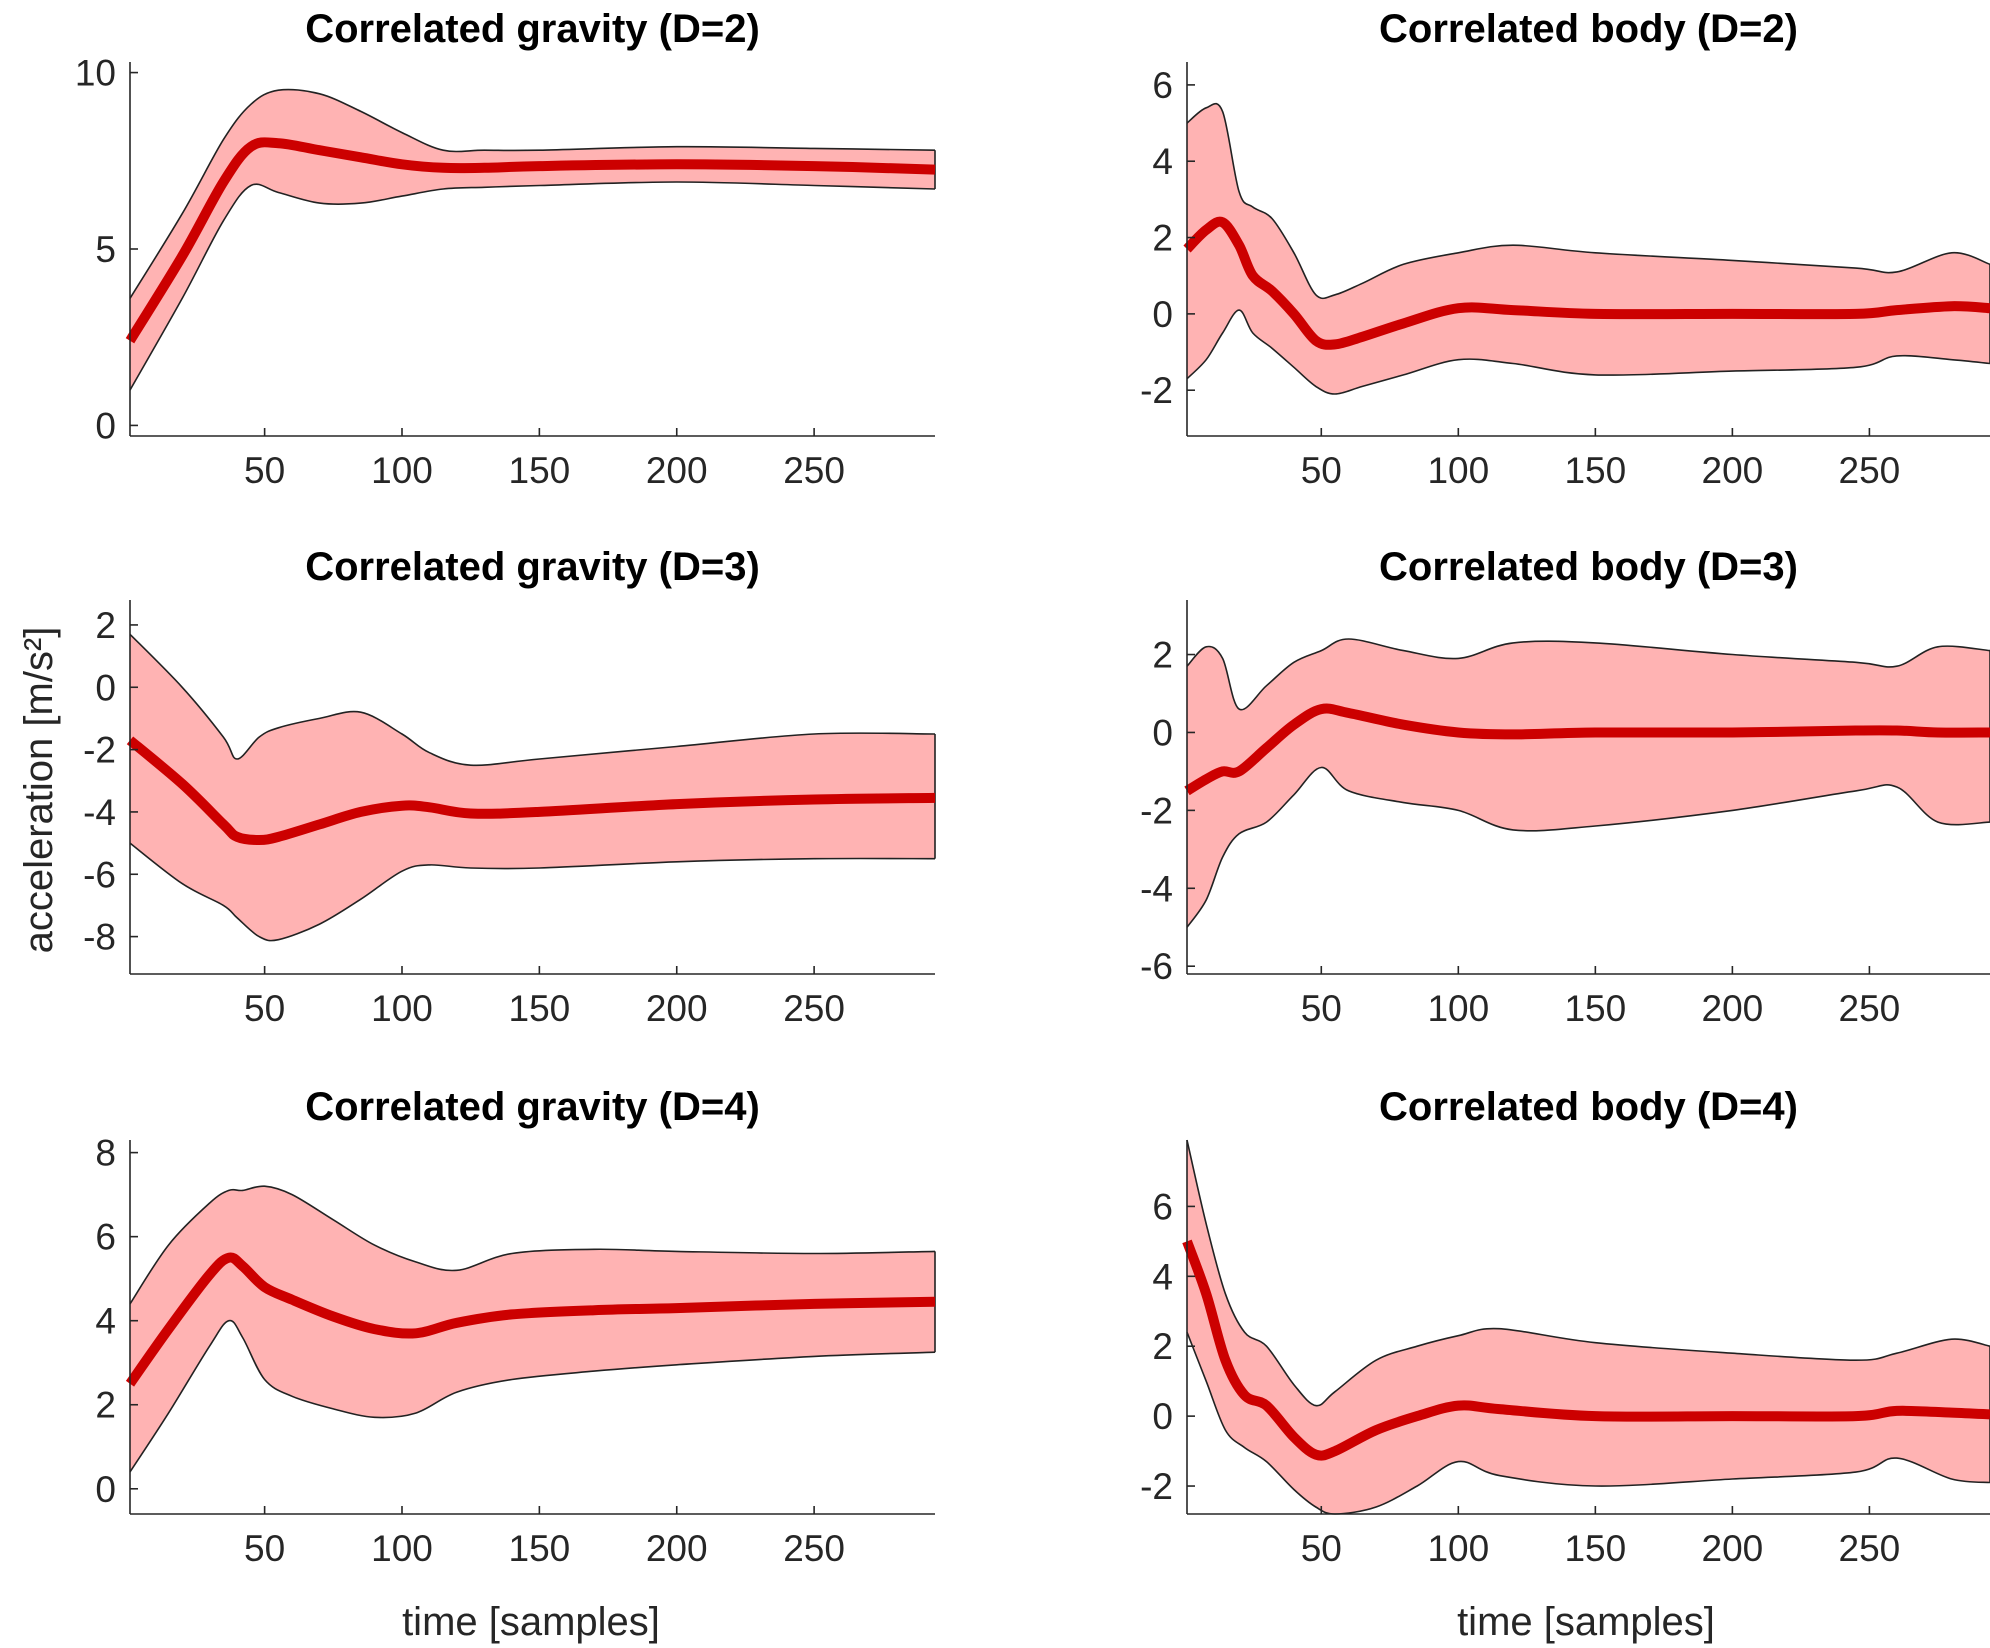 This screenshot has height=1648, width=1990. I want to click on x-axis-label-right: time [samples], so click(1586, 1622).